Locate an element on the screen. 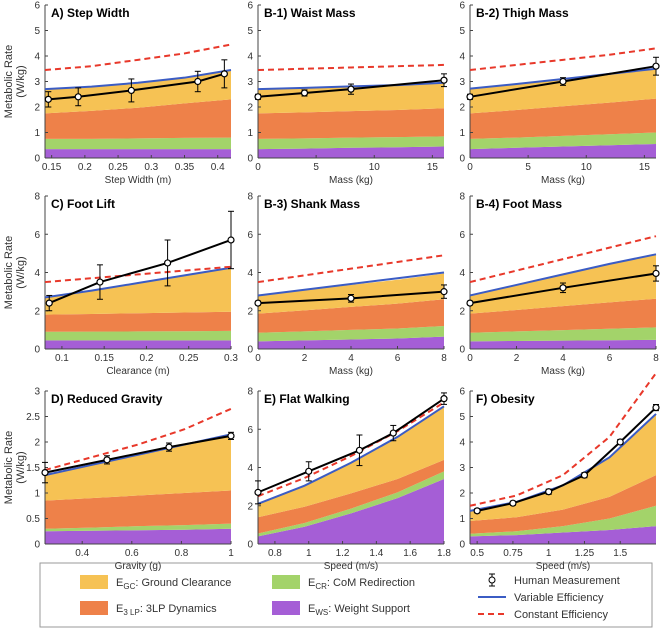 Image resolution: width=660 pixels, height=637 pixels. x-tick-label: 6 is located at coordinates (398, 358).